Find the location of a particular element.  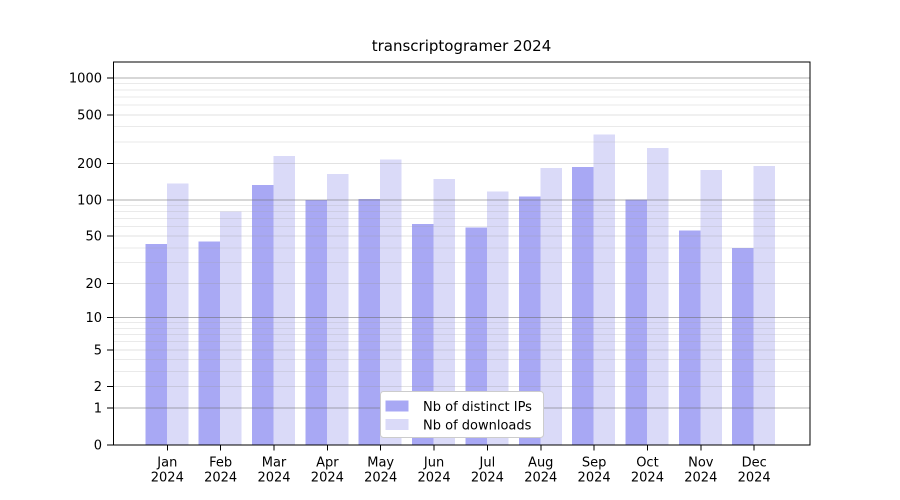

legend-label-downloads: Nb of downloads is located at coordinates (477, 426).